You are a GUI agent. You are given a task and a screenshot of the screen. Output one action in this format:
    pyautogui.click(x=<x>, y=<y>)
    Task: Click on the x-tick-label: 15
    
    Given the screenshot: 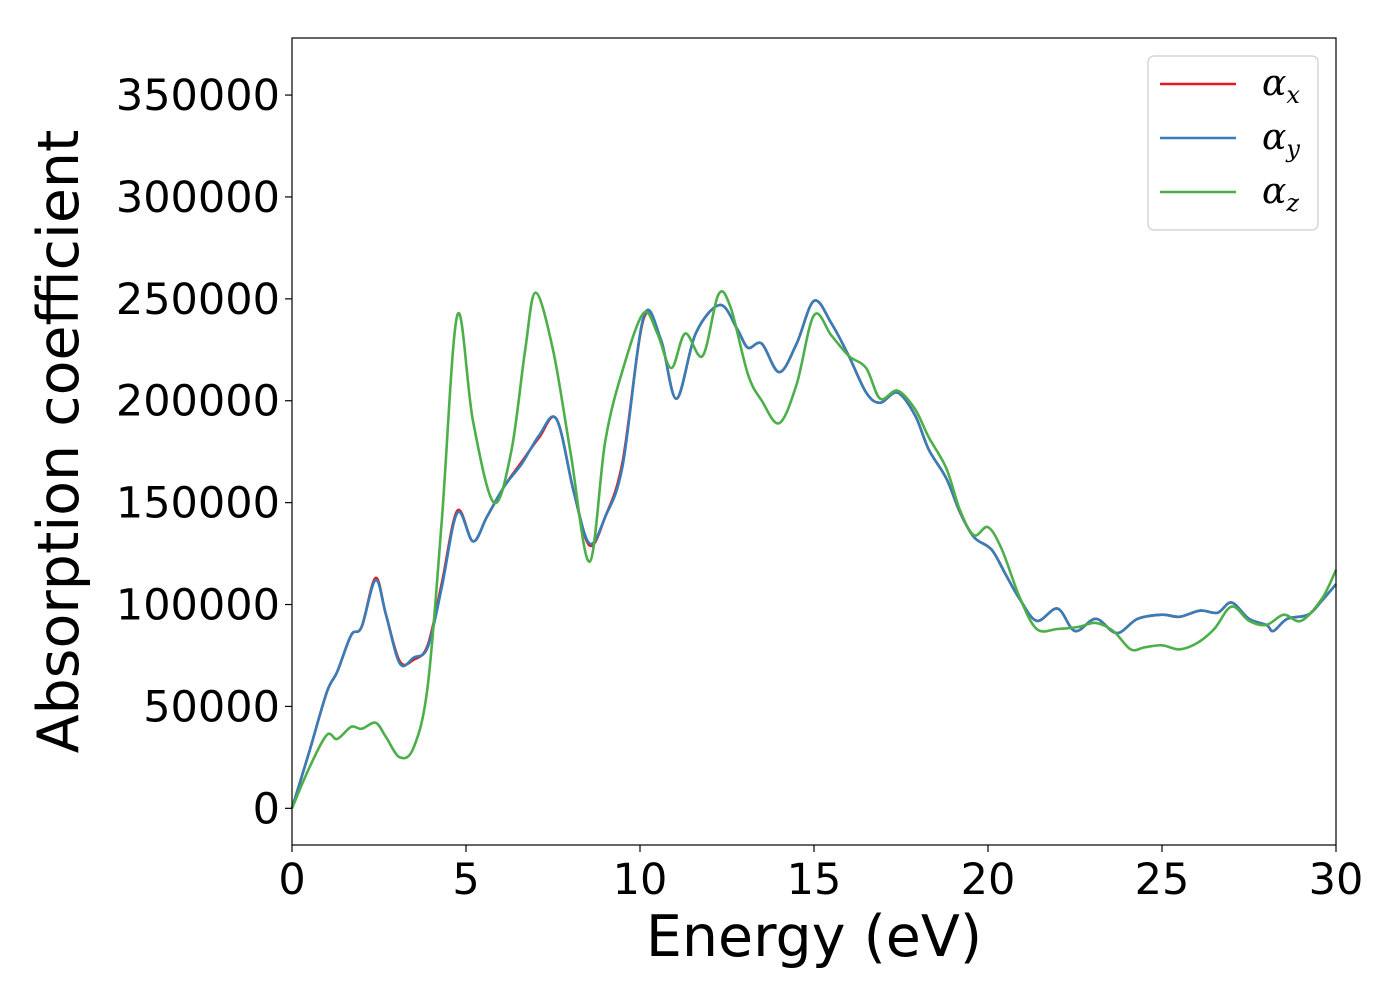 What is the action you would take?
    pyautogui.click(x=814, y=880)
    